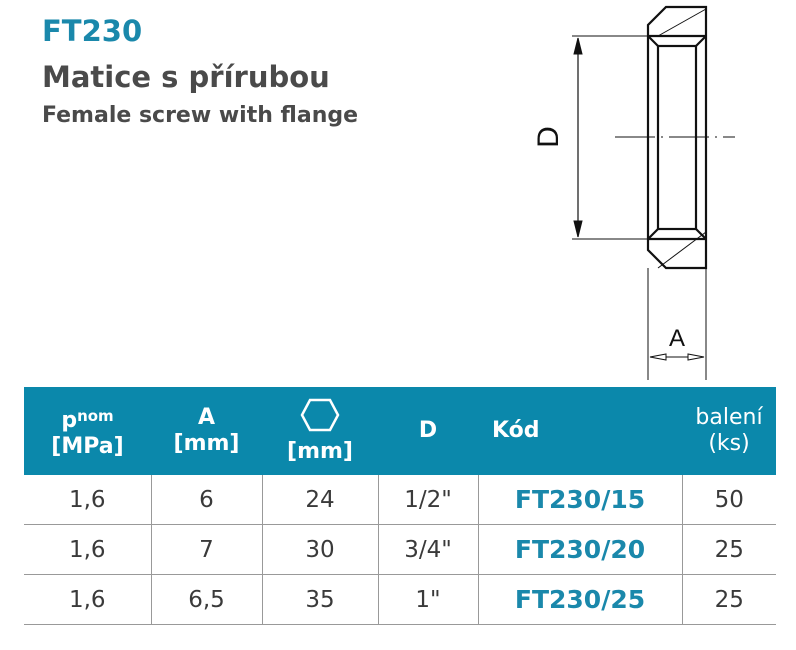 The width and height of the screenshot is (796, 650). Describe the element at coordinates (428, 431) in the screenshot. I see `header-d: D` at that location.